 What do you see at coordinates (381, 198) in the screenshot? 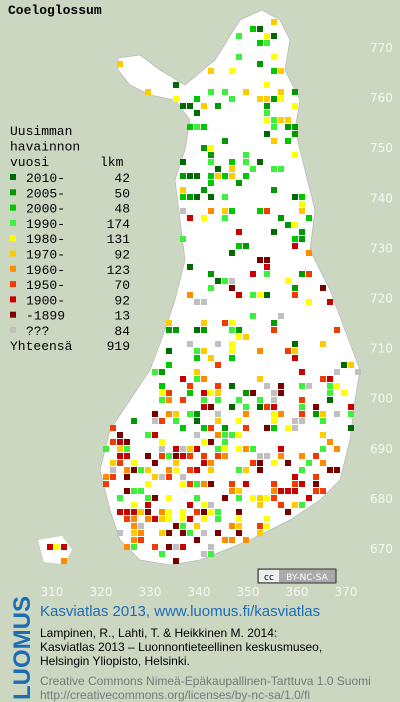
I see `northing-label: 740` at bounding box center [381, 198].